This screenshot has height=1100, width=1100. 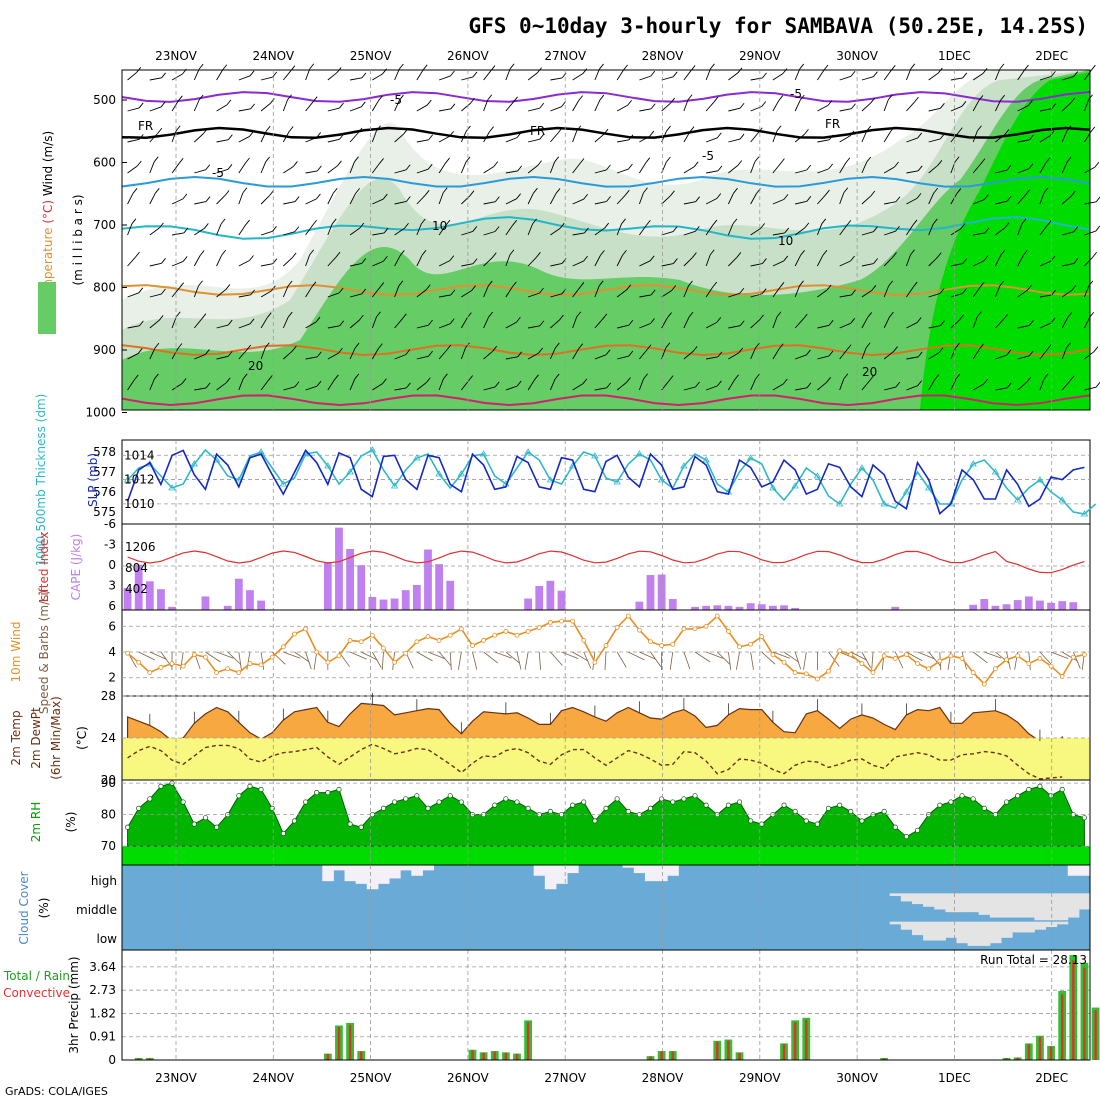 I want to click on bottom-day-label: 25NOV, so click(x=371, y=1078).